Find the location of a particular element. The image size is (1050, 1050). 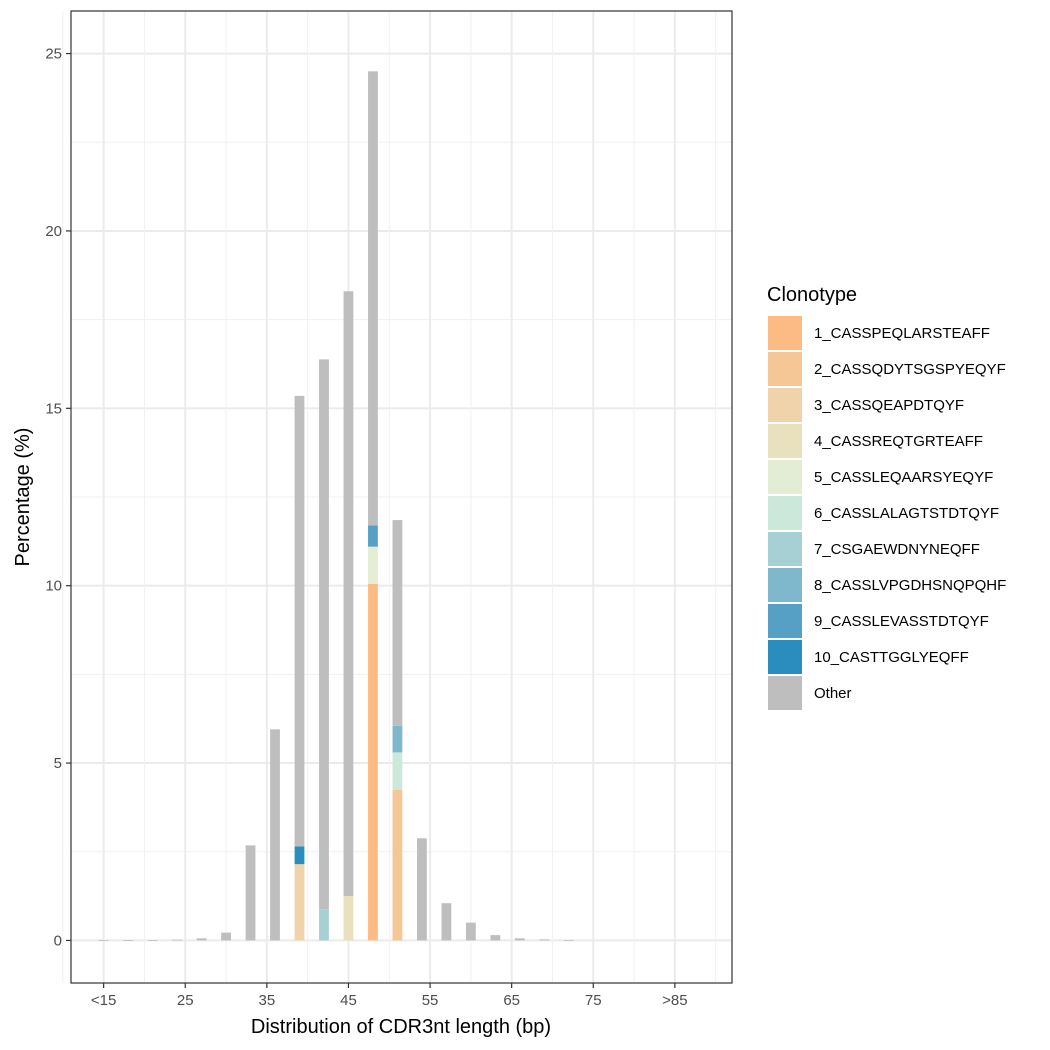

legend-item: 10_CASTTGGLYEQFF is located at coordinates (868, 657).